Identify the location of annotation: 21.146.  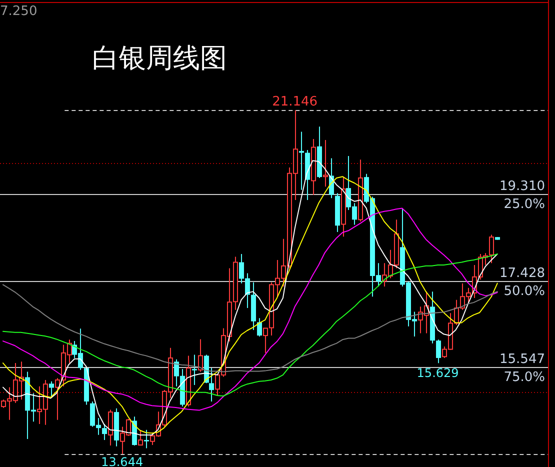
(295, 102).